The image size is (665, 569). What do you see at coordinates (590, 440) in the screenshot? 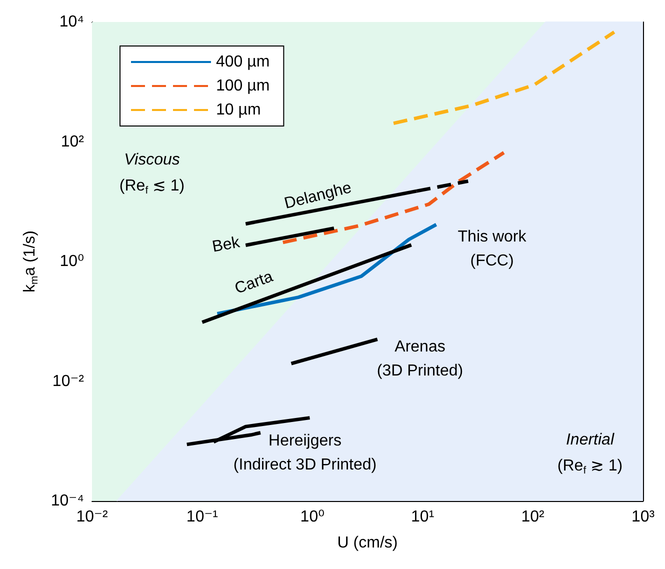
I see `annotation: Inertial` at bounding box center [590, 440].